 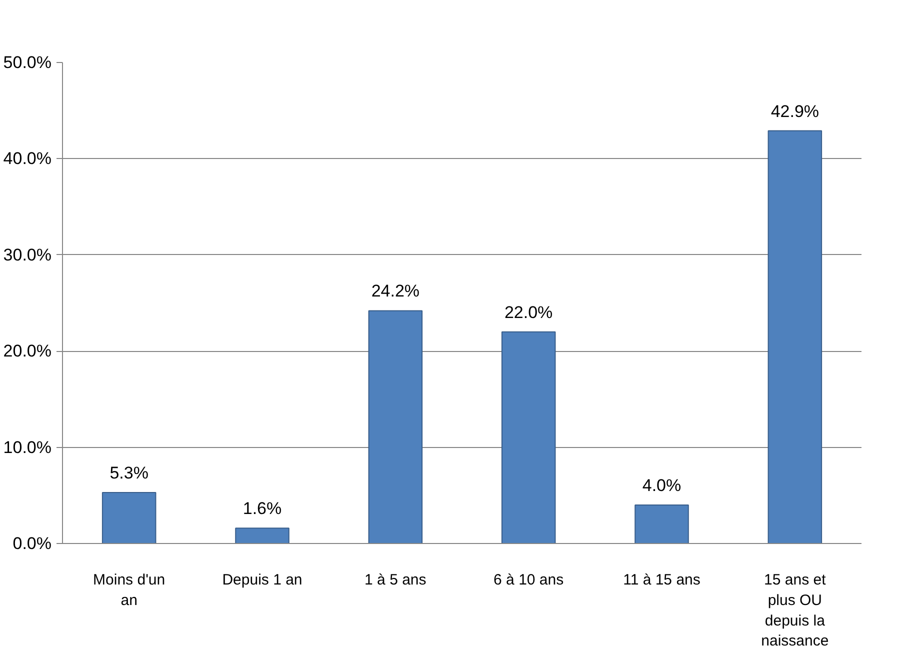 I want to click on y-tick-label: 20.0%, so click(x=27, y=351).